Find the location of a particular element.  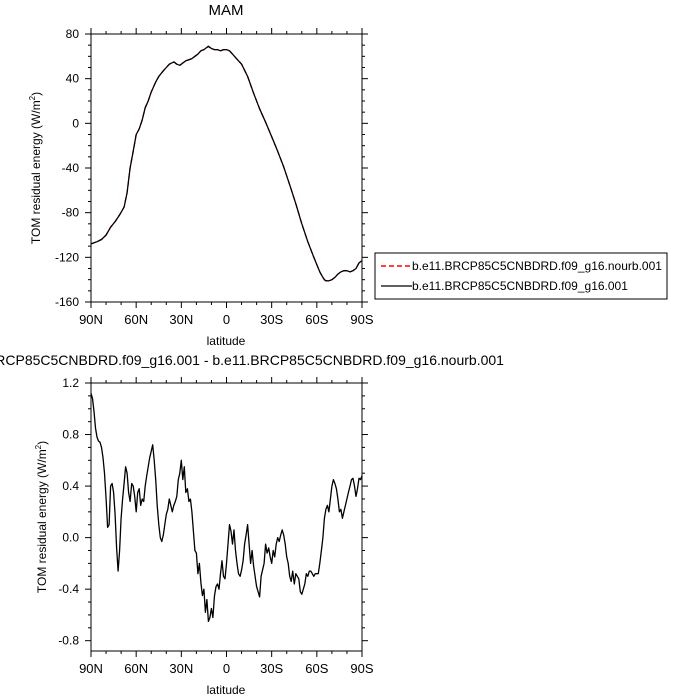

top-ytick-label: 80 is located at coordinates (73, 34).